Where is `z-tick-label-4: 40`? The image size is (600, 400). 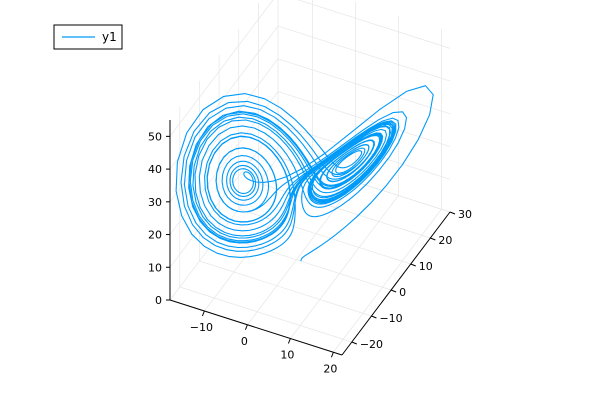
z-tick-label-4: 40 is located at coordinates (155, 169).